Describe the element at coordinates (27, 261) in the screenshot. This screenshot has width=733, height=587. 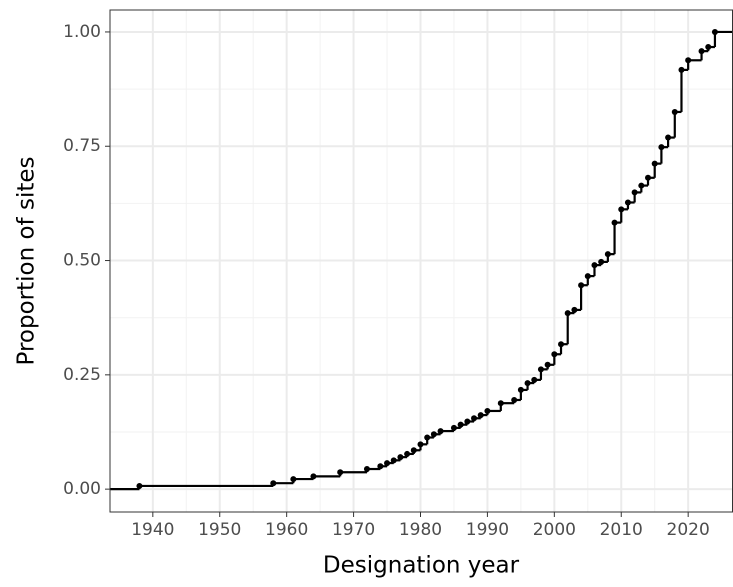
I see `y-axis-title: Proportion of sites` at that location.